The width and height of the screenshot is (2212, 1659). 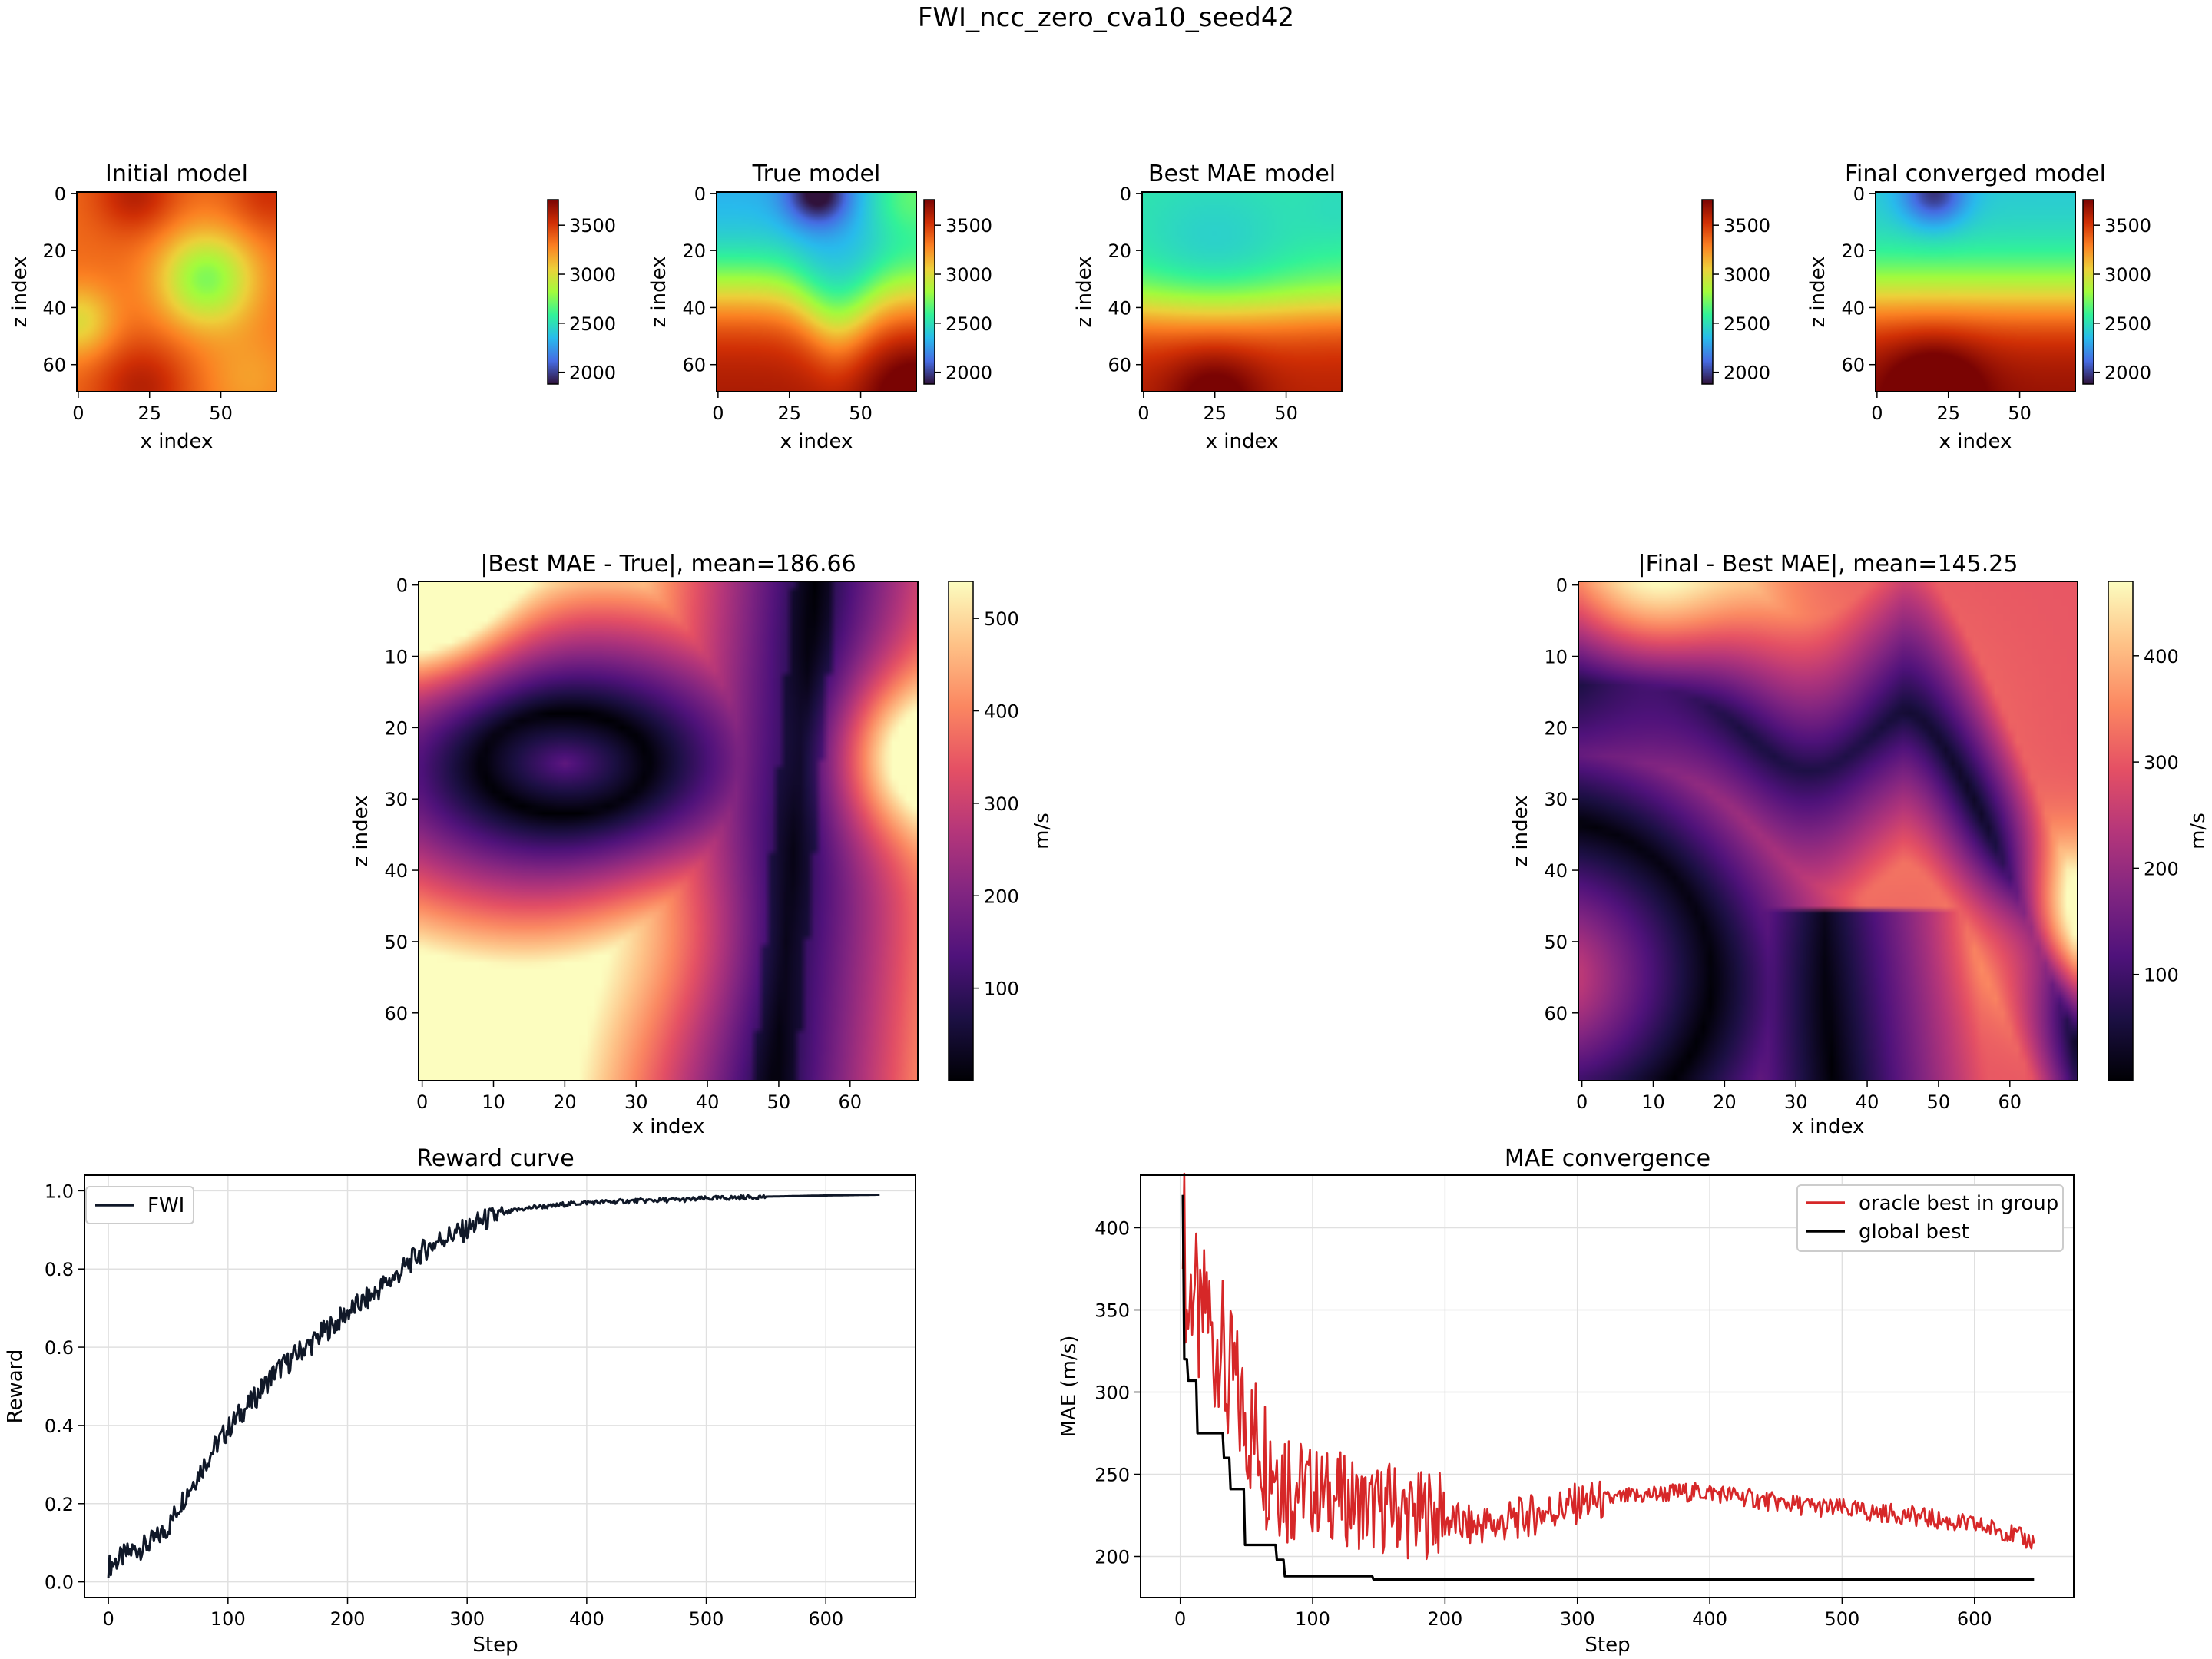 I want to click on best-model-frame, so click(x=1242, y=291).